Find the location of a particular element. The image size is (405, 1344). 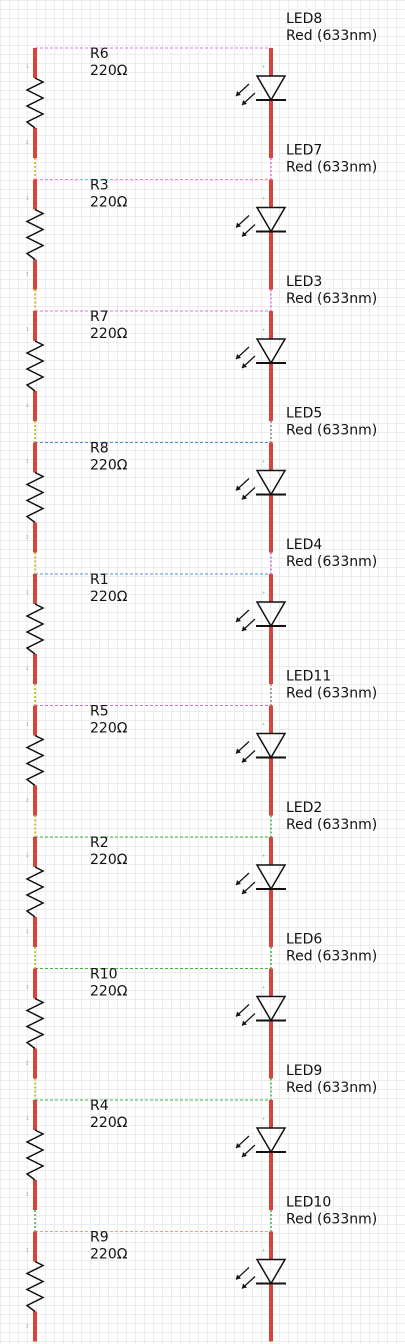

resistor-ref-label: R1 is located at coordinates (99, 580).